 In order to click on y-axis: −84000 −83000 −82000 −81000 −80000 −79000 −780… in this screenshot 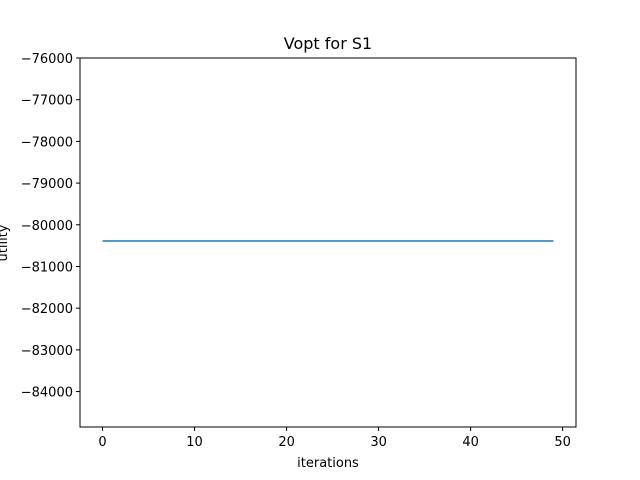, I will do `click(50, 226)`.